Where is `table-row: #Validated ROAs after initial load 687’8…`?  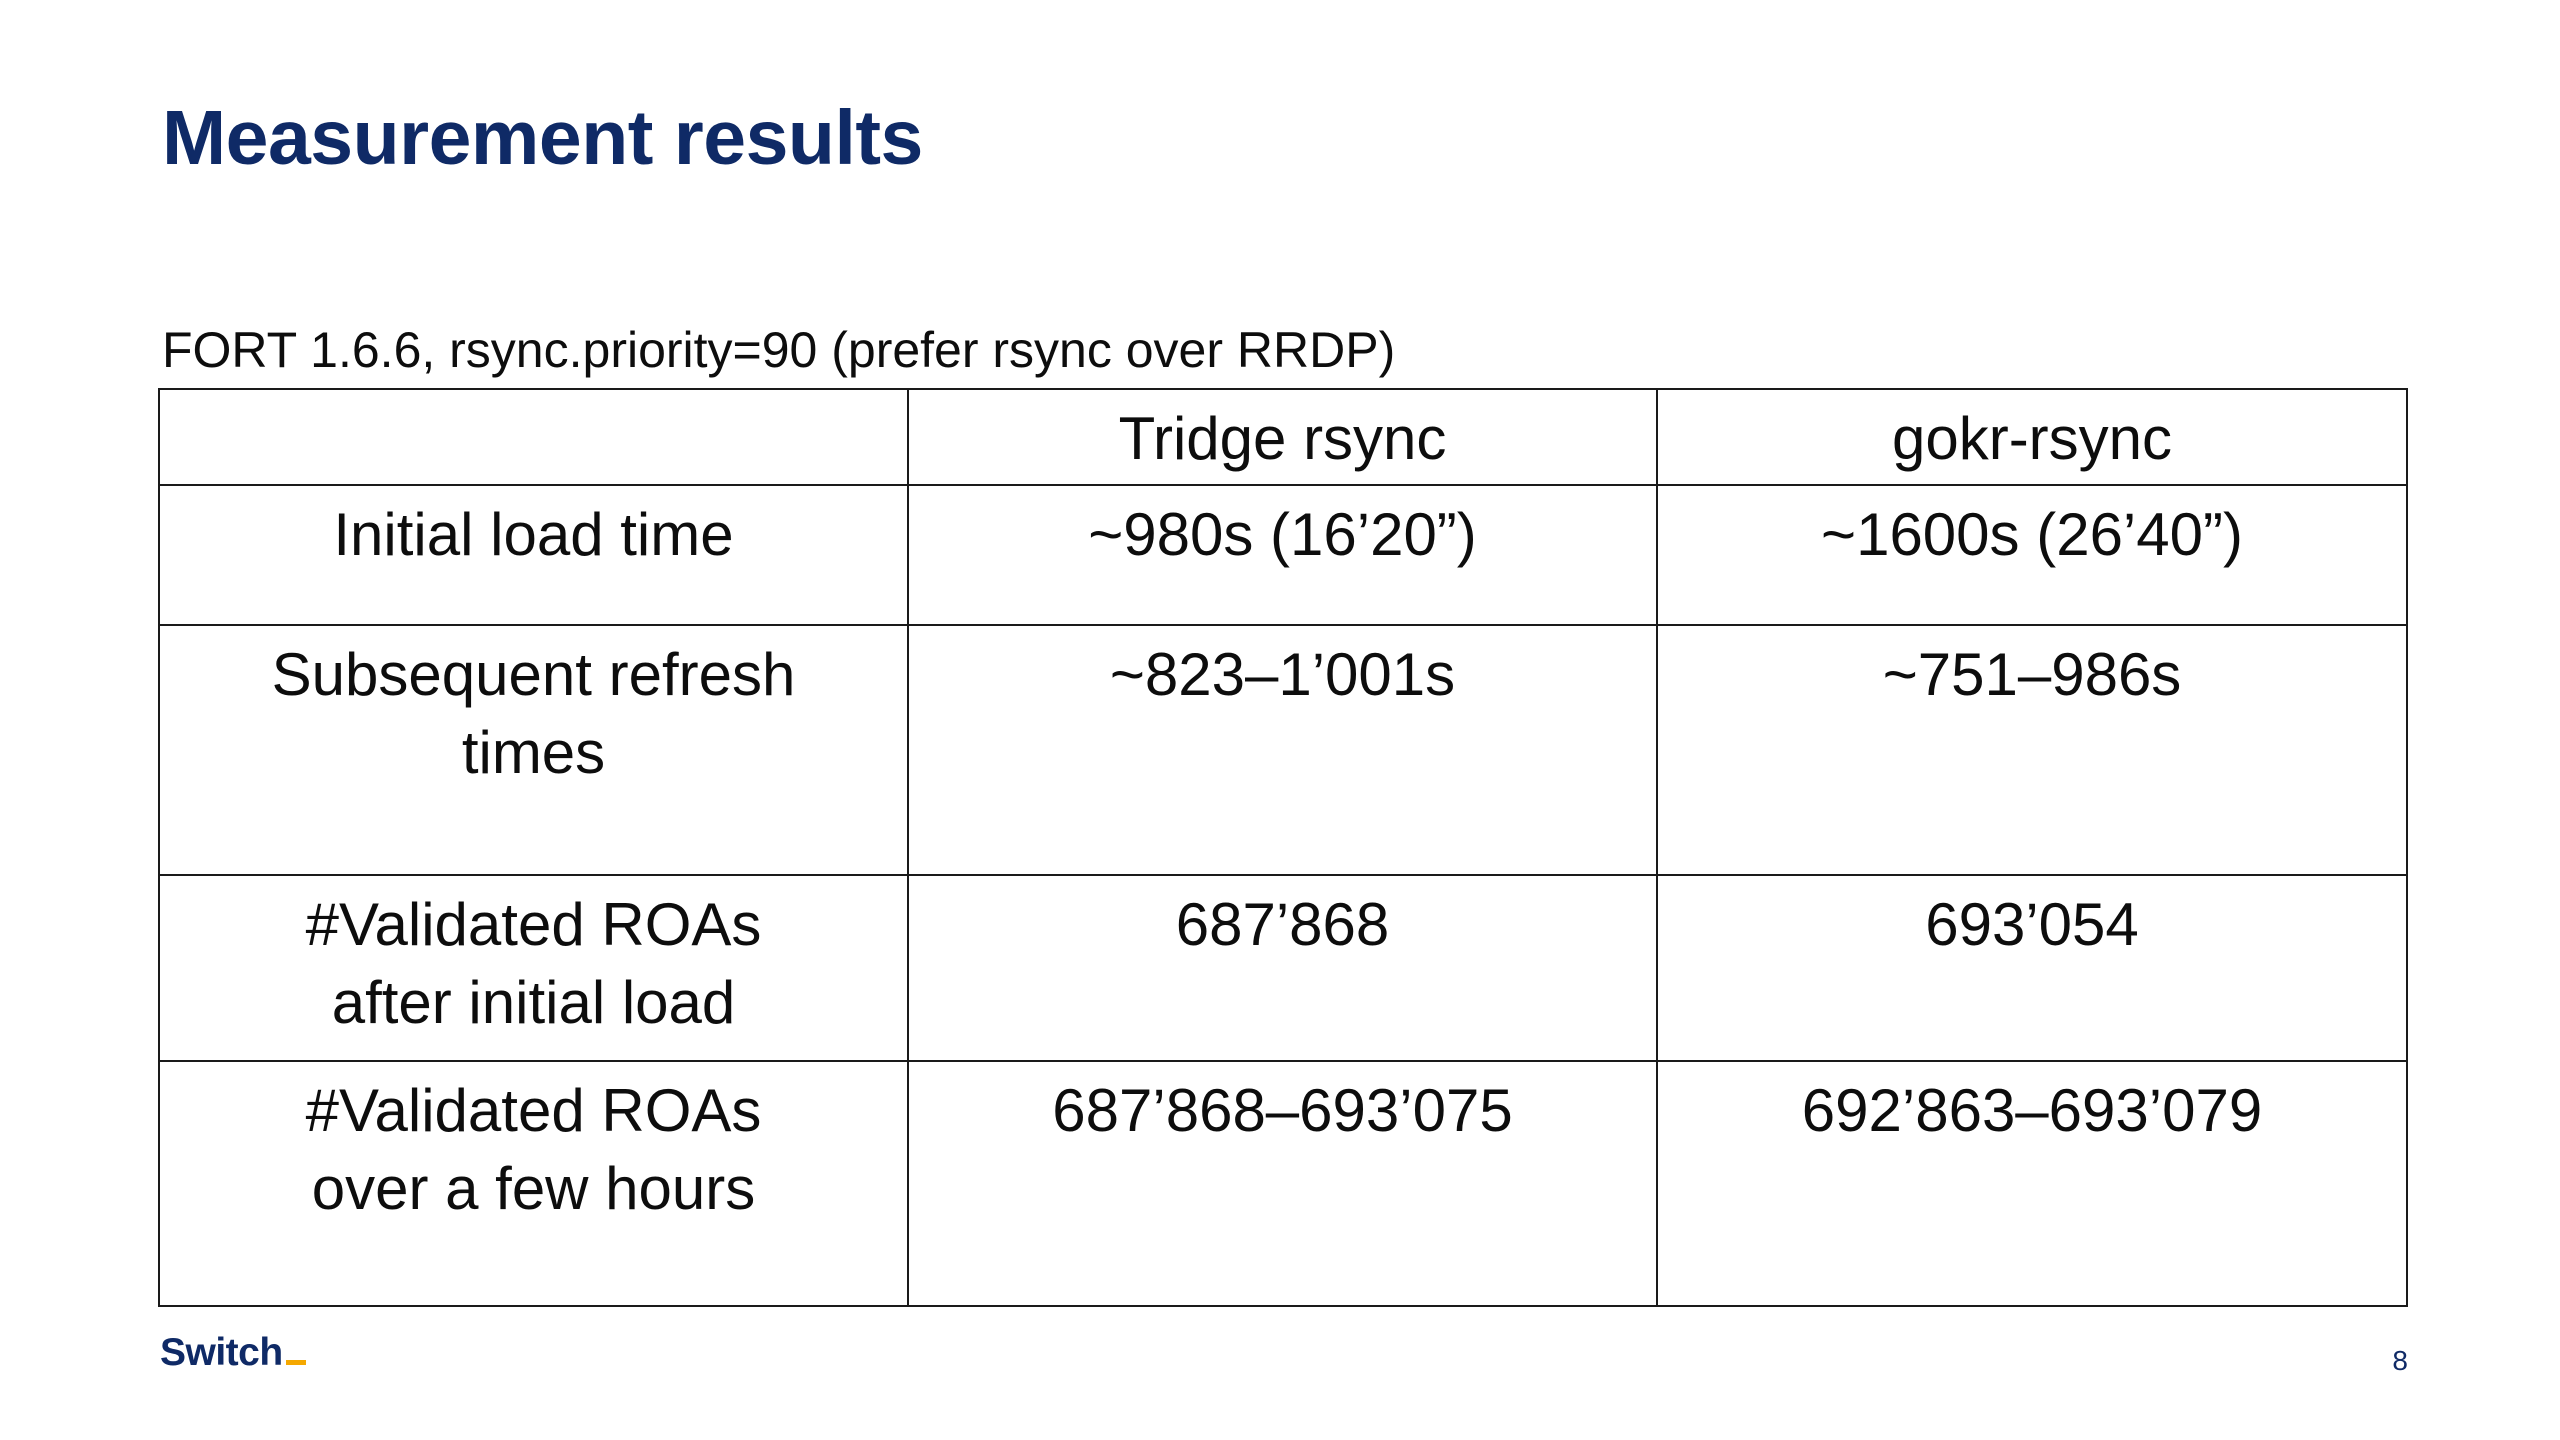 table-row: #Validated ROAs after initial load 687’8… is located at coordinates (1283, 968).